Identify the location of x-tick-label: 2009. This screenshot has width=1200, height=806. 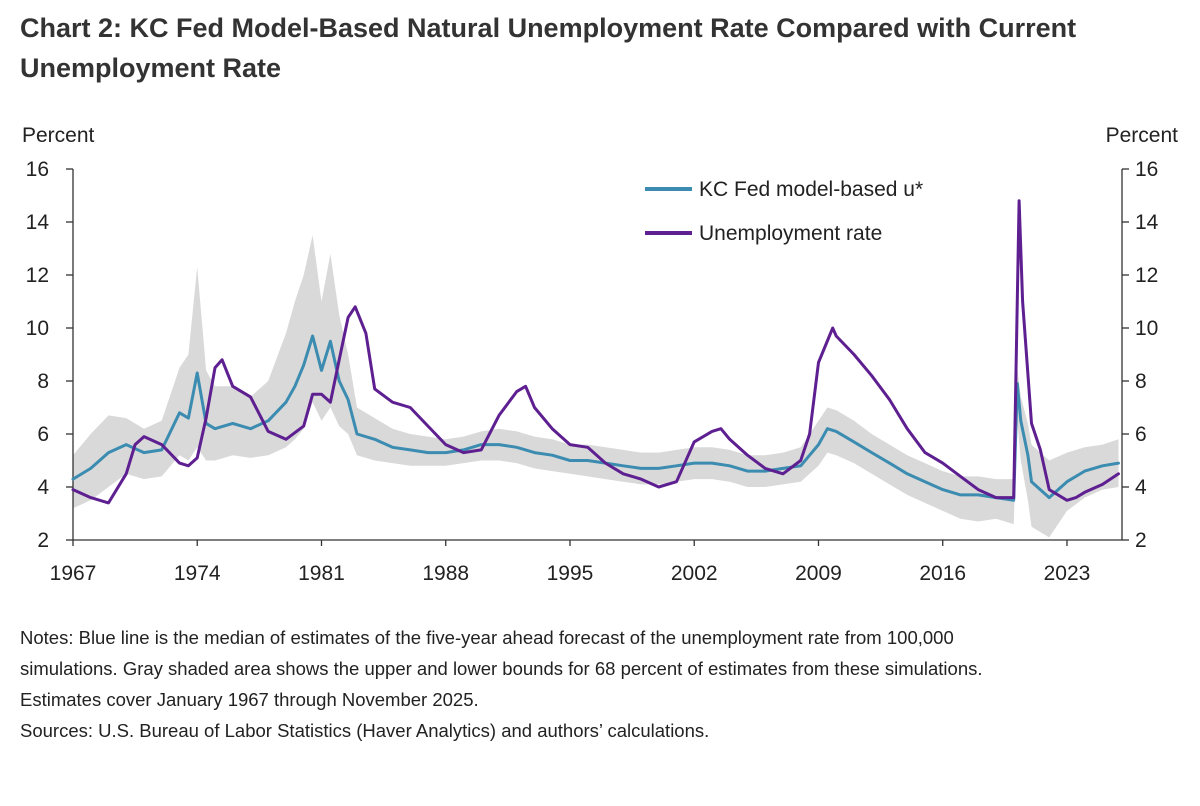
(818, 573).